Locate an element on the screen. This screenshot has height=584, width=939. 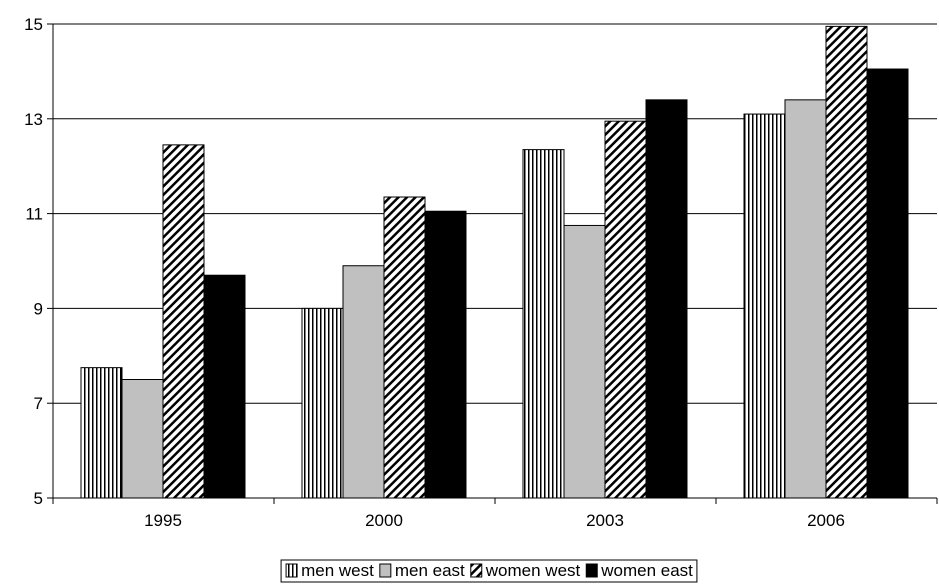
y-tick-label: 15 is located at coordinates (33, 24).